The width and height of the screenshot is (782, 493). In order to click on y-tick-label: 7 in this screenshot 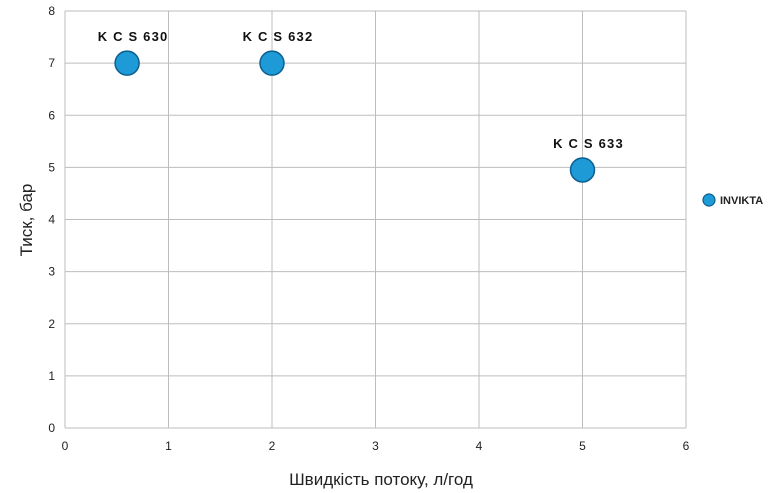, I will do `click(51, 63)`.